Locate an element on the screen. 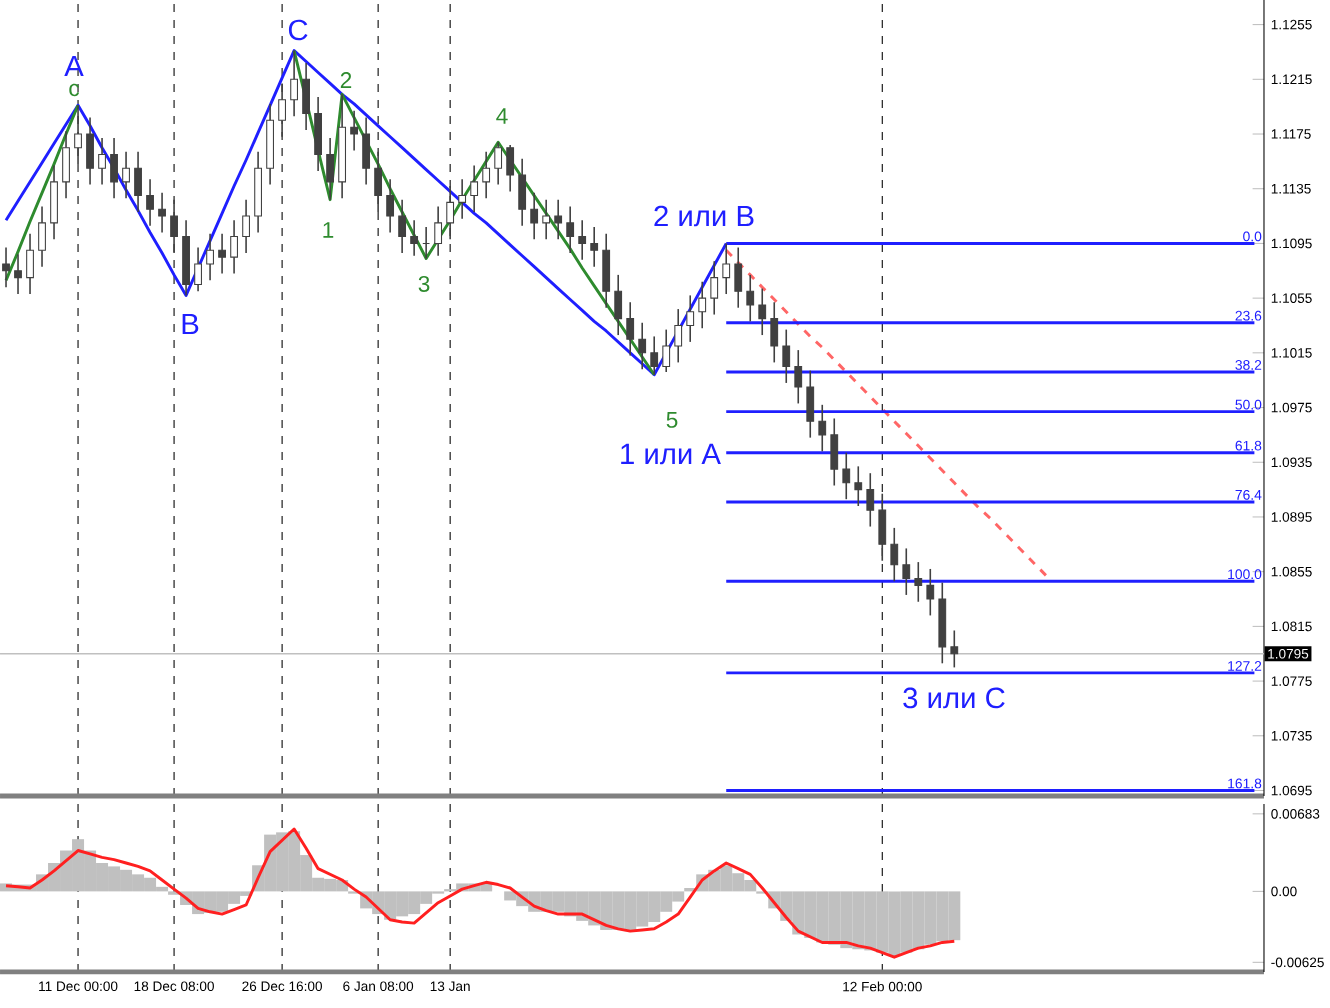 The image size is (1330, 1008). annotation: 1 is located at coordinates (328, 230).